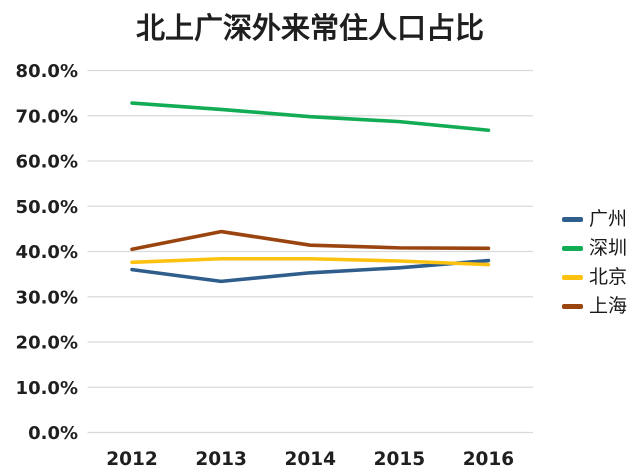 The image size is (639, 474). I want to click on legend-label-beijing: 北京, so click(608, 277).